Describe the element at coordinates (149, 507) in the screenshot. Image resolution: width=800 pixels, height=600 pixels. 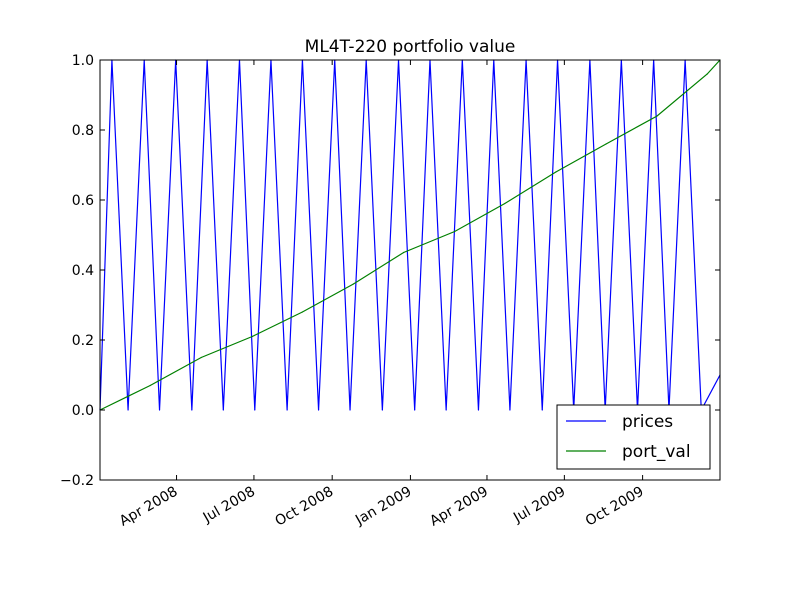
I see `x-tick-label: Apr 2008` at that location.